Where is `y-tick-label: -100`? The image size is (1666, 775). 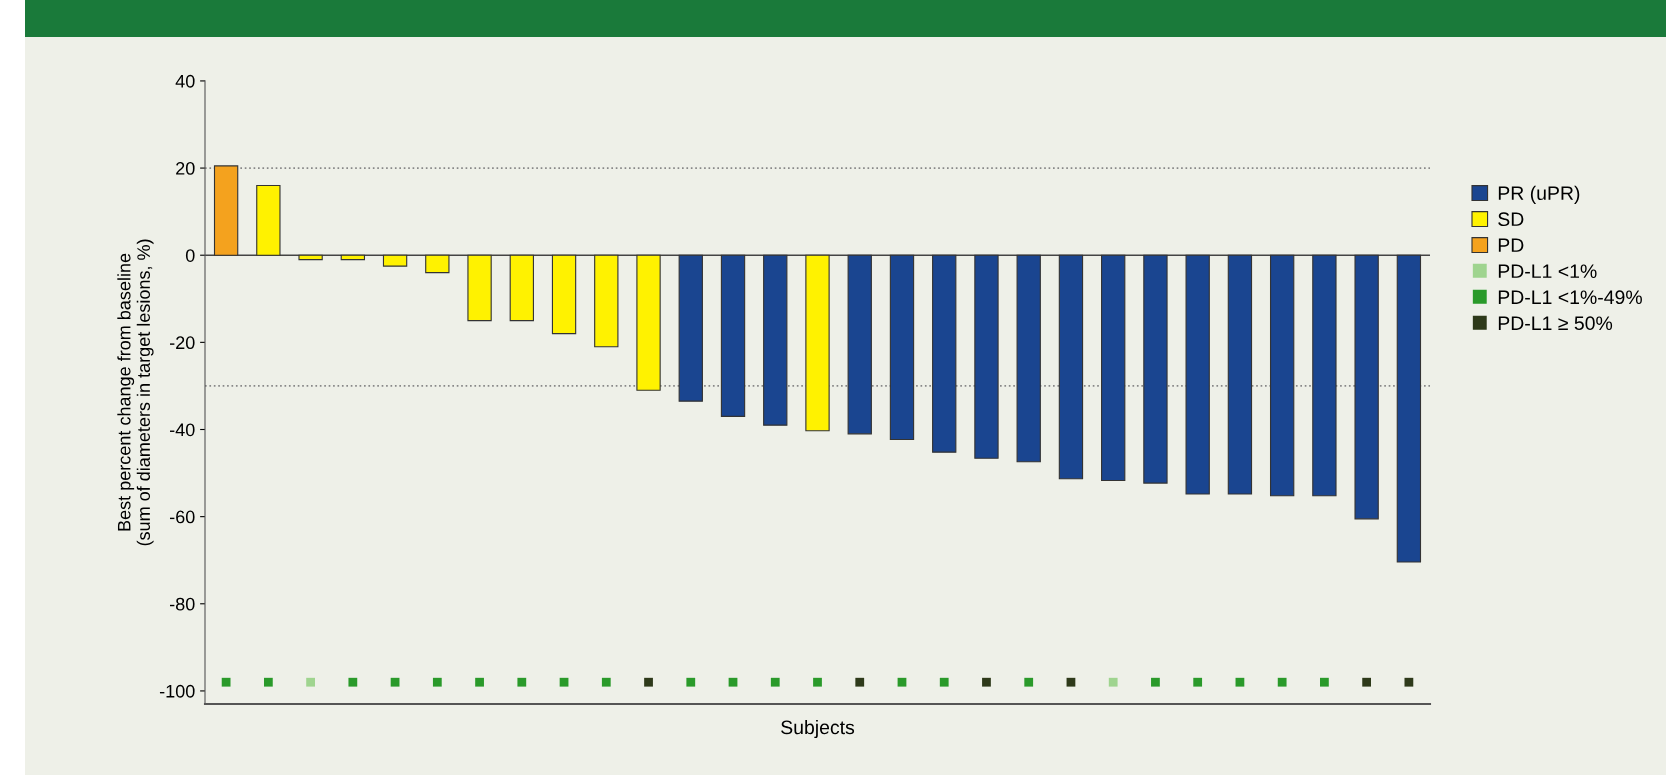 y-tick-label: -100 is located at coordinates (177, 691).